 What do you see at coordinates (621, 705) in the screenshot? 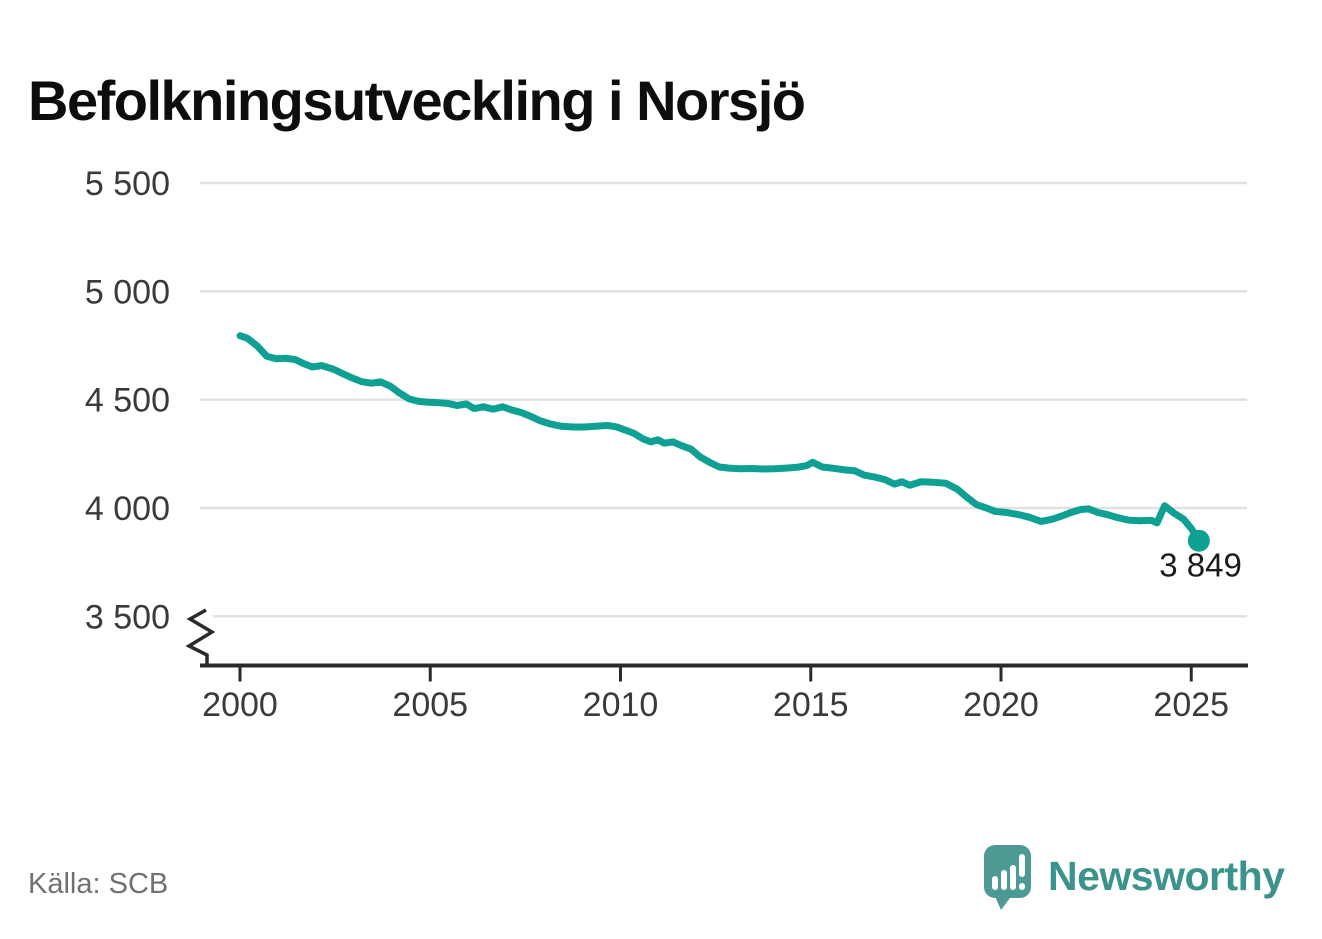
I see `x-tick-label: 2010` at bounding box center [621, 705].